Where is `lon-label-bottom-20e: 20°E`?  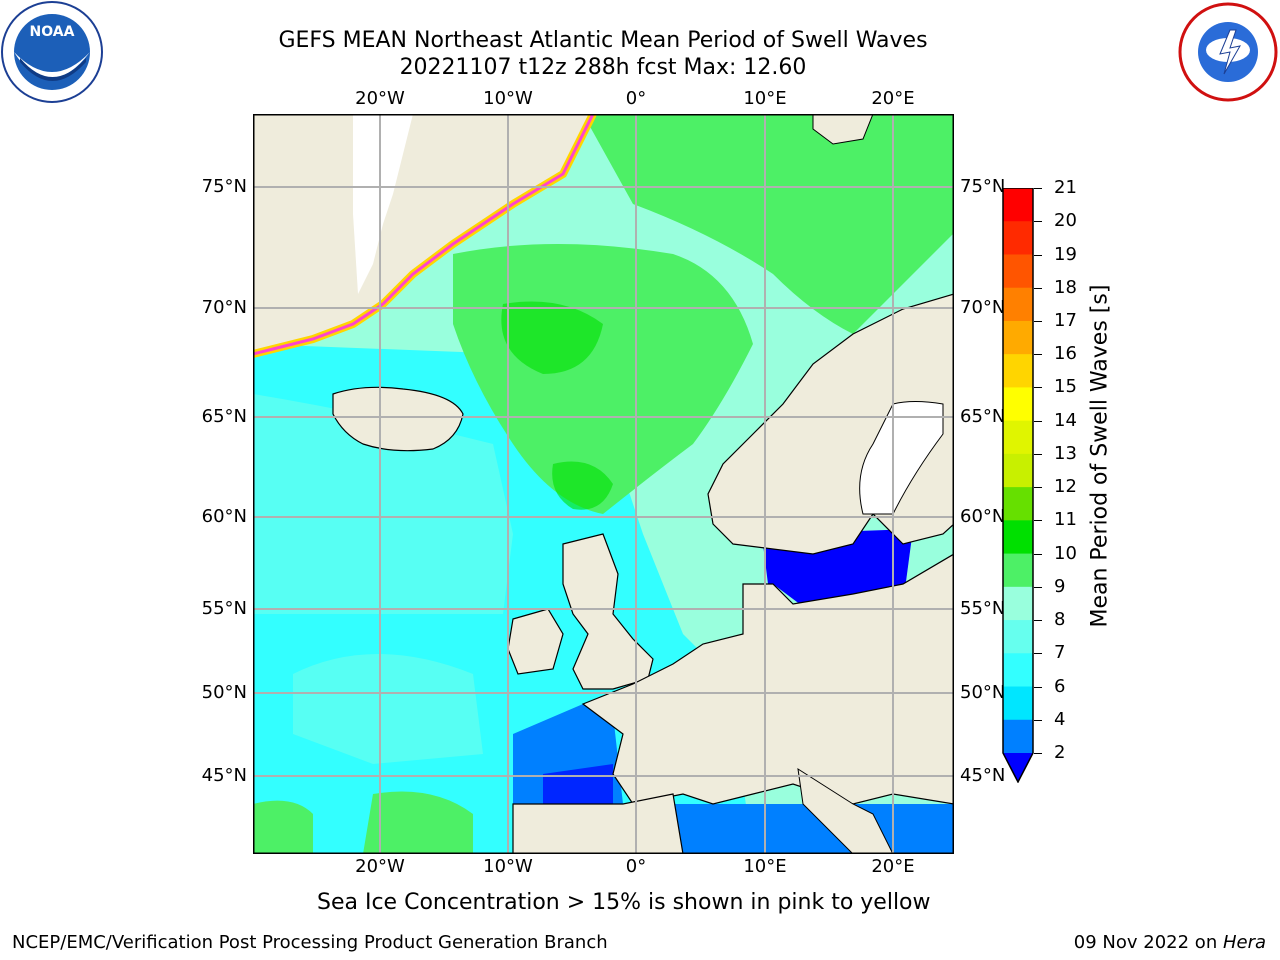
lon-label-bottom-20e: 20°E is located at coordinates (893, 866).